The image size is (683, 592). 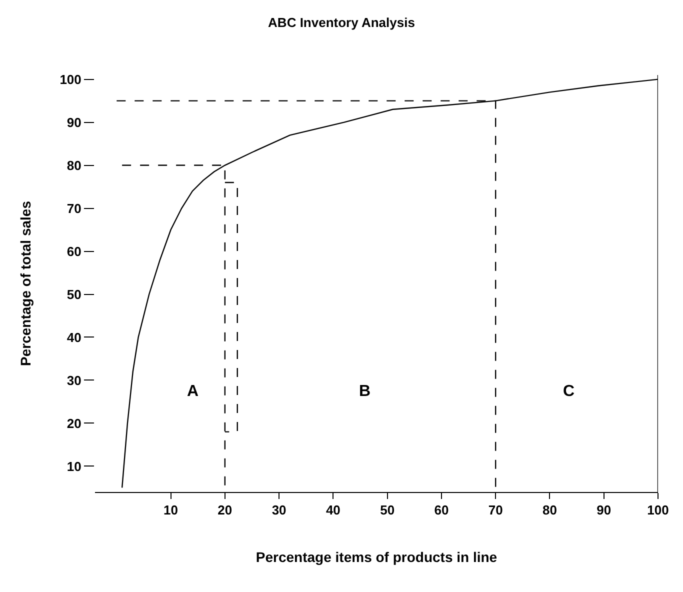 What do you see at coordinates (377, 556) in the screenshot?
I see `x-axis-title: Percentage items of products in line` at bounding box center [377, 556].